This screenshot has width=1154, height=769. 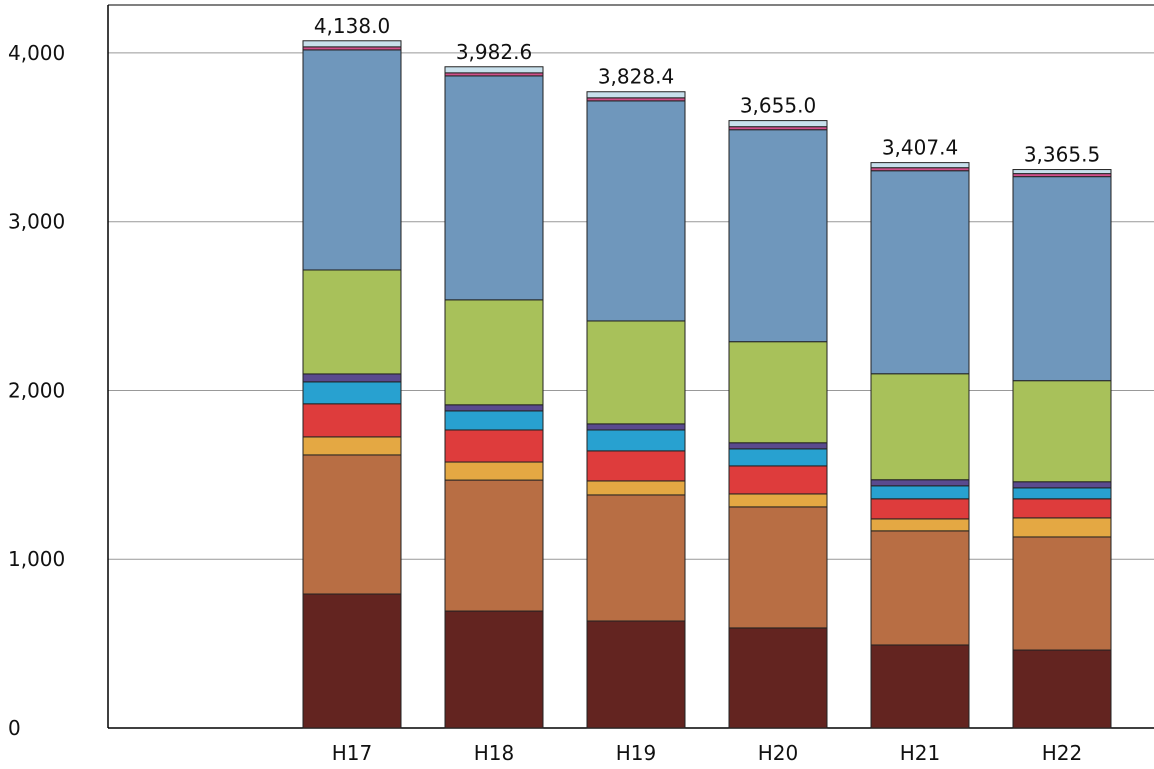 I want to click on total-label: 3,828.4, so click(x=636, y=77).